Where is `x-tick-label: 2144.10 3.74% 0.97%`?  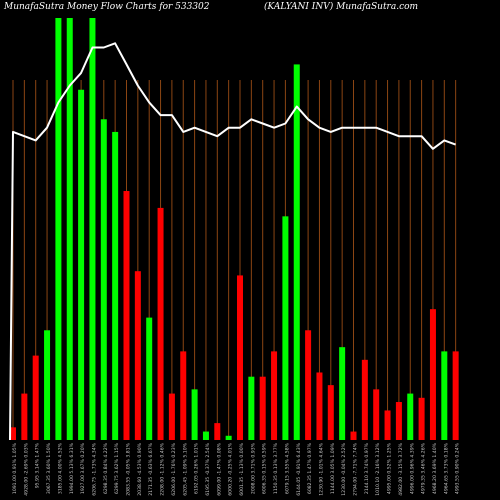 x-tick-label: 2144.10 3.74% 0.97% is located at coordinates (367, 468).